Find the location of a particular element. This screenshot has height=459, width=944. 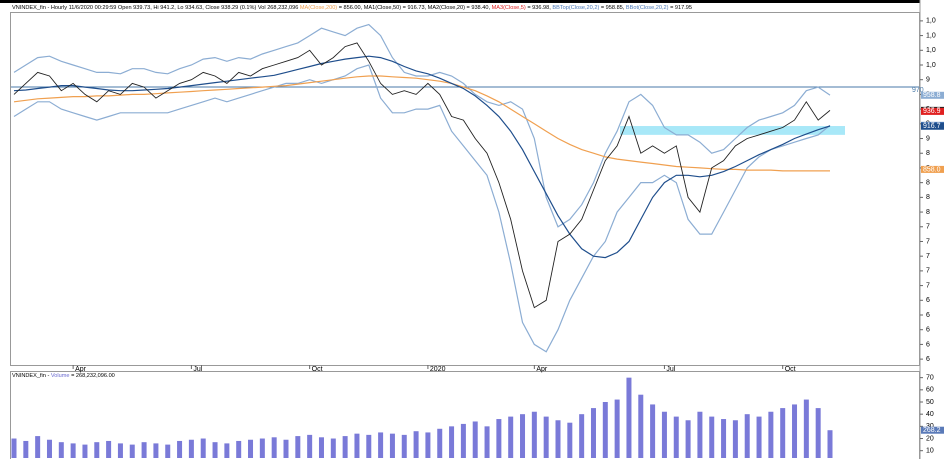

header-segment: BBot(Close,20,2) is located at coordinates (647, 8).